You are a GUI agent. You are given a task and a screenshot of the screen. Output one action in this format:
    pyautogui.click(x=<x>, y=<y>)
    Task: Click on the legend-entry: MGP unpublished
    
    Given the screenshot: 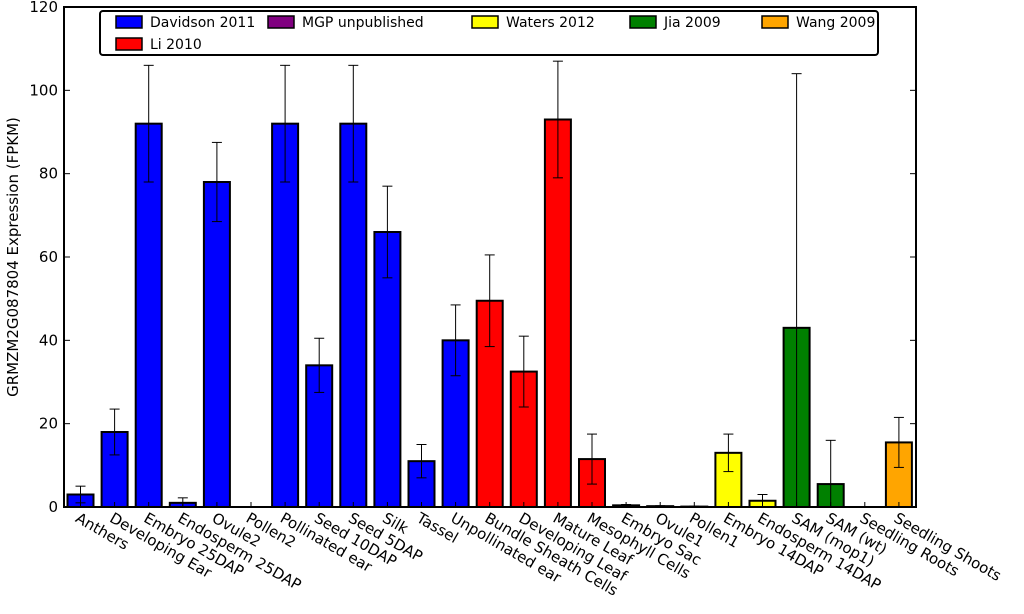 What is the action you would take?
    pyautogui.click(x=345, y=23)
    